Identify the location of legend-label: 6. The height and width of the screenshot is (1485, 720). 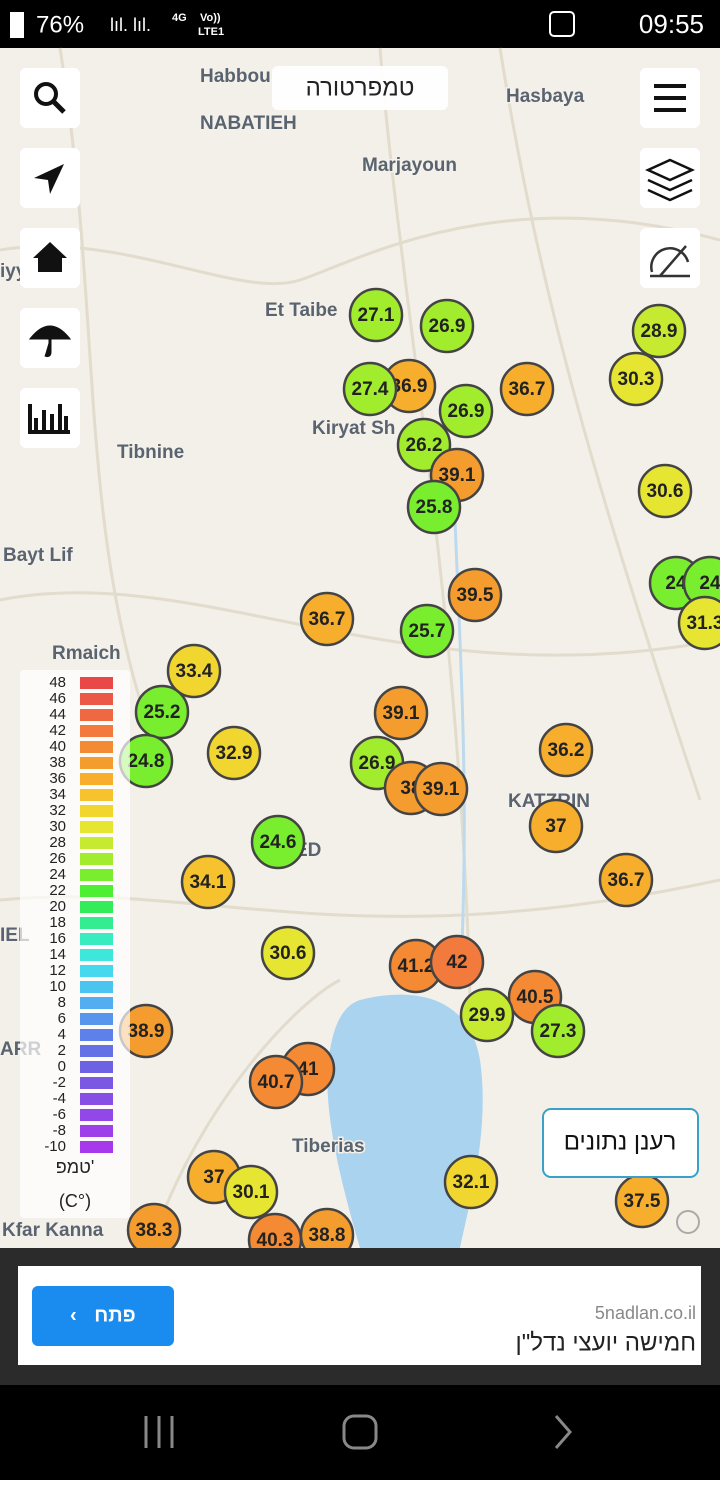
(62, 1018).